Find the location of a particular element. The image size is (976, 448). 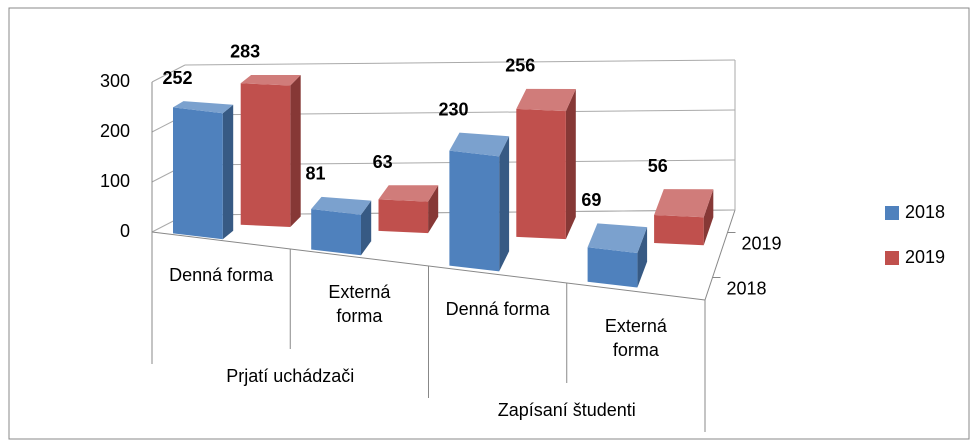

data-label: 256 is located at coordinates (520, 66).